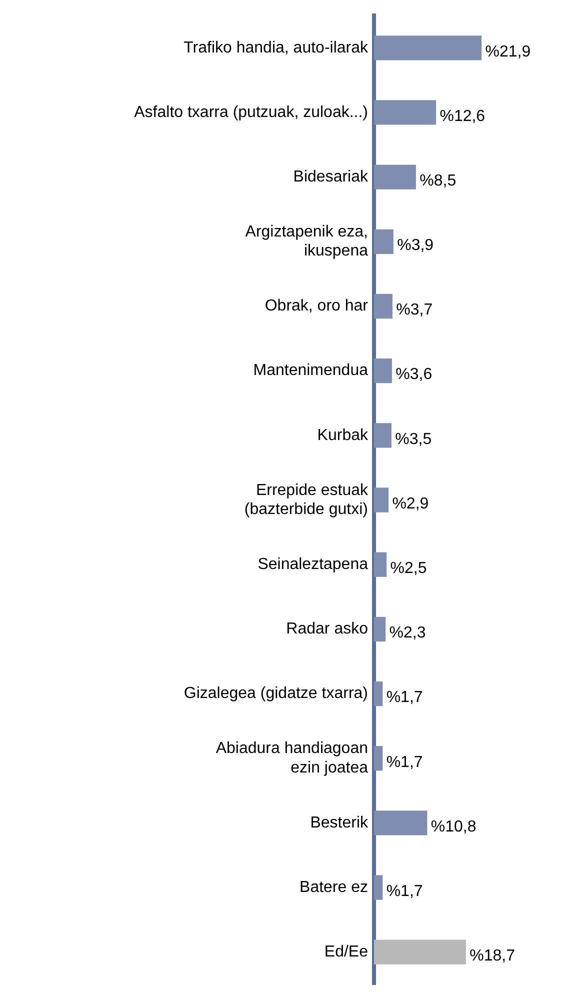  I want to click on data-label: %10,8, so click(453, 827).